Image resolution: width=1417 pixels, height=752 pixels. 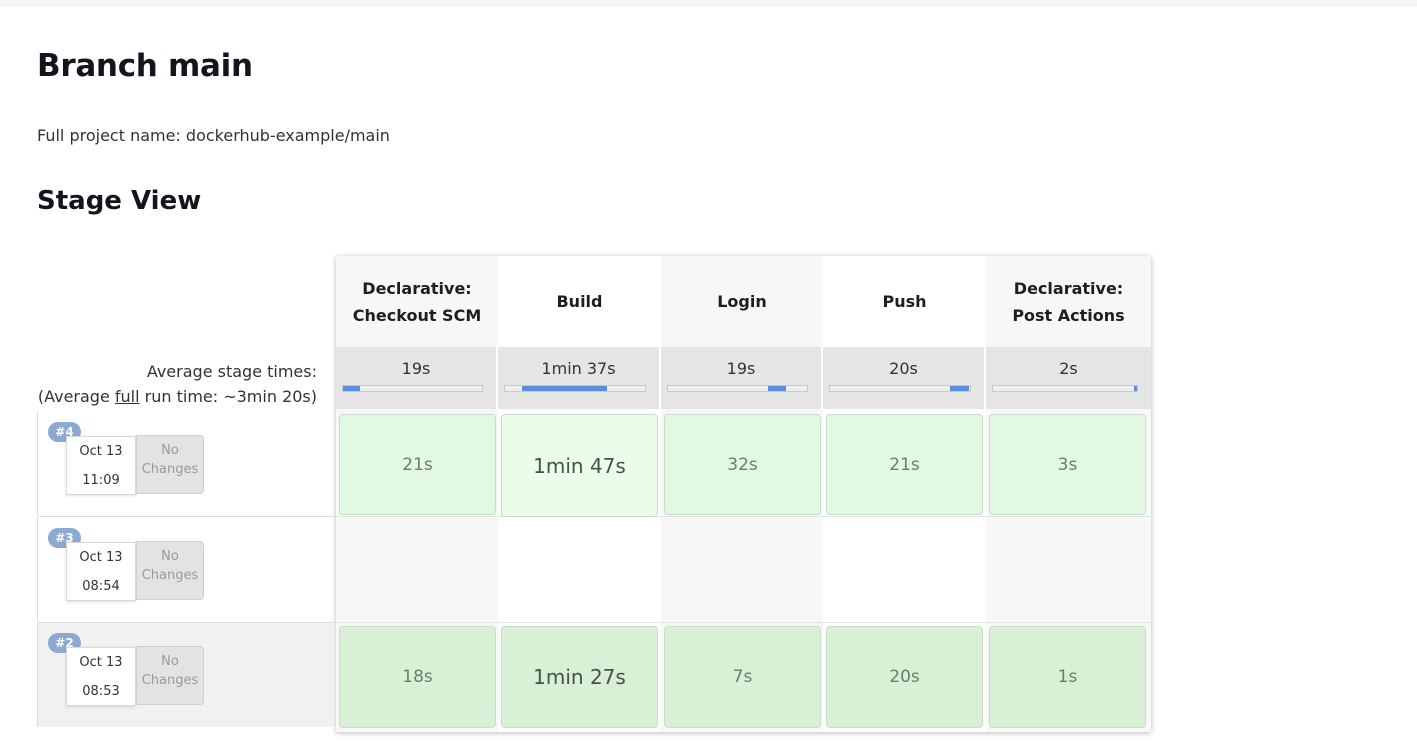 I want to click on stage-cell-build4-post-actions: 3s, so click(x=1067, y=464).